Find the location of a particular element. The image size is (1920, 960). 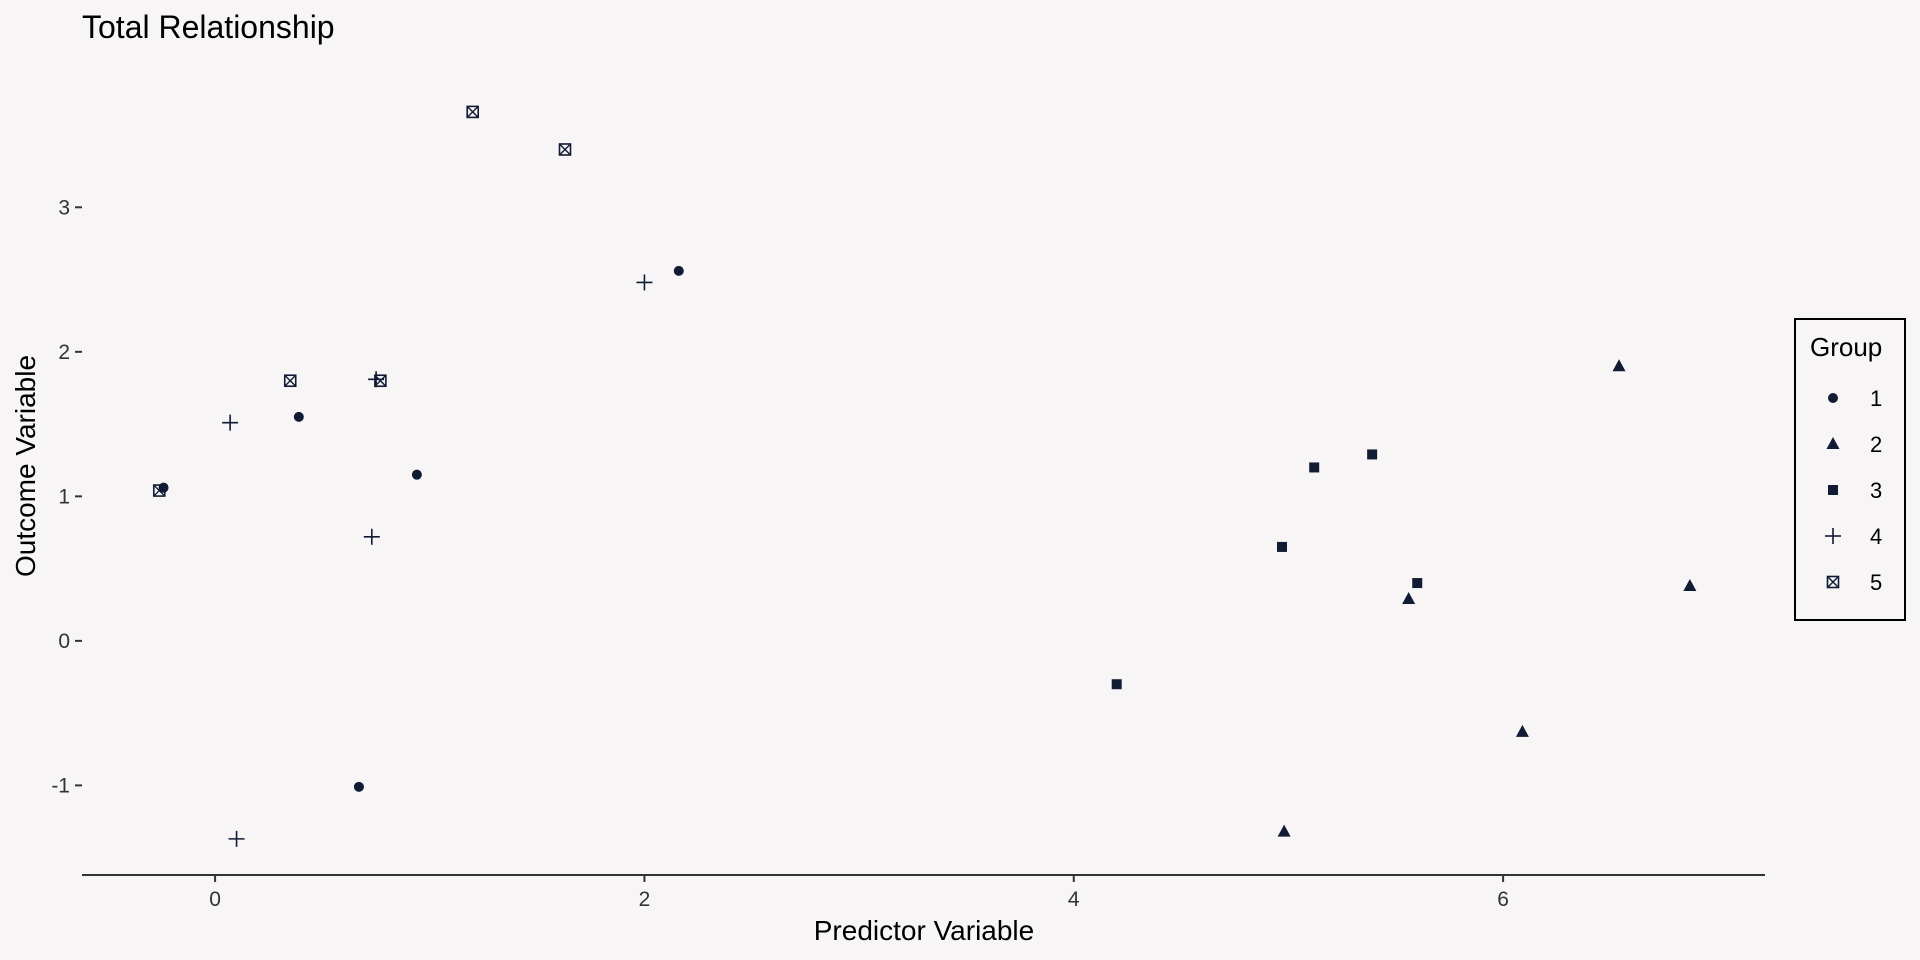

chart-title: Total Relationship is located at coordinates (208, 27).